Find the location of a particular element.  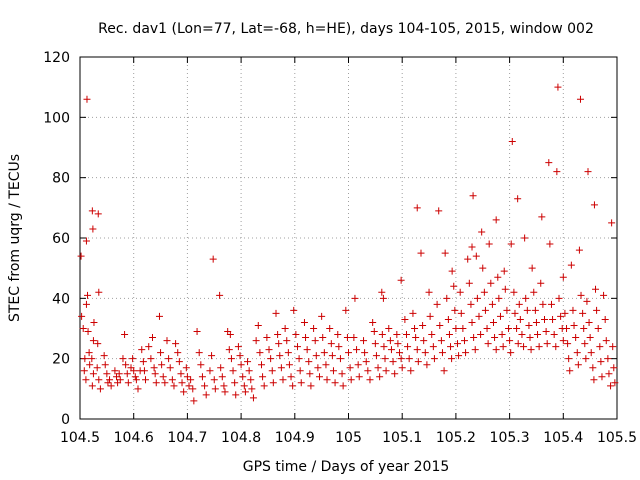

y-axis-label: STEC from uqrg / TECUs is located at coordinates (15, 238).